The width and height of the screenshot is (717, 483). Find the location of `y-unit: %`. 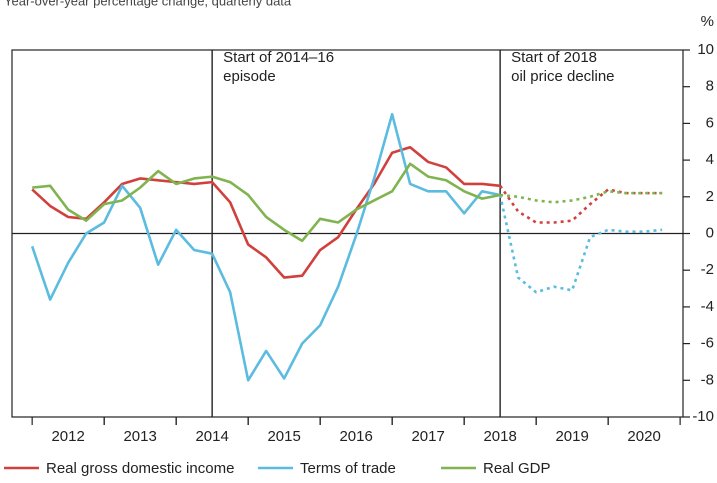

y-unit: % is located at coordinates (707, 21).